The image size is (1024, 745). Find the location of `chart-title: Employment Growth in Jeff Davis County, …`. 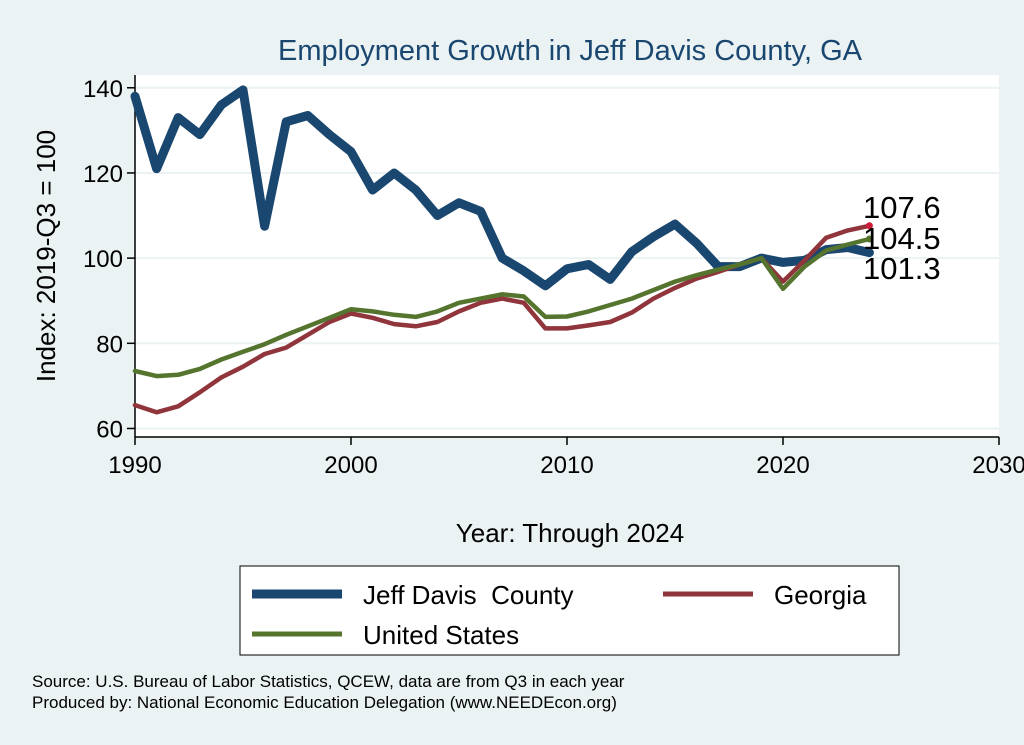

chart-title: Employment Growth in Jeff Davis County, … is located at coordinates (570, 51).